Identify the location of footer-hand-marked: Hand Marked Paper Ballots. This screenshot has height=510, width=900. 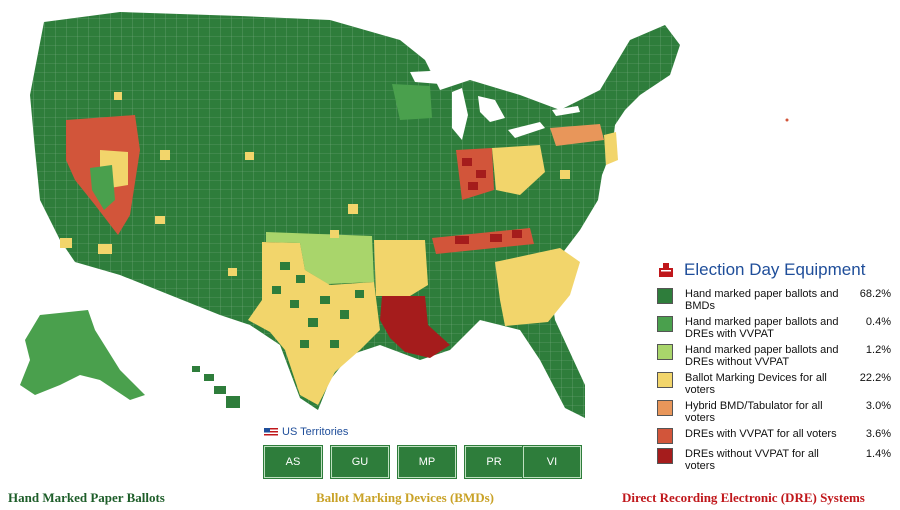
(86, 497).